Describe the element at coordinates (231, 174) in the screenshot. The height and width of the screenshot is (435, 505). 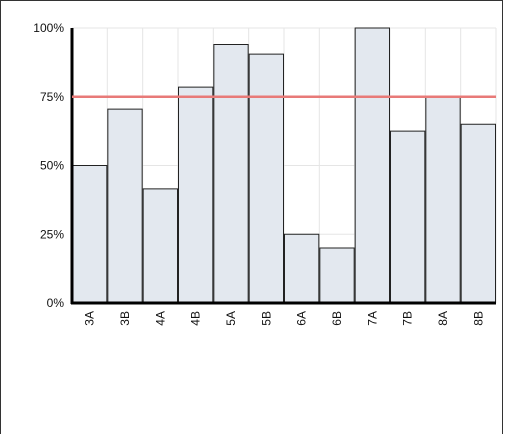
I see `bar-5A` at that location.